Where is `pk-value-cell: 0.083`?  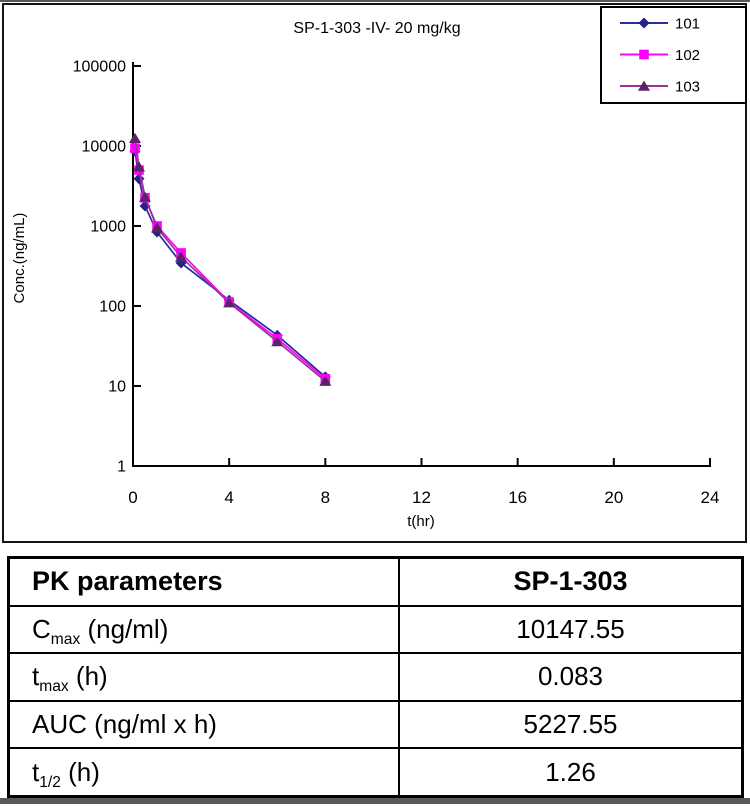 pk-value-cell: 0.083 is located at coordinates (571, 677).